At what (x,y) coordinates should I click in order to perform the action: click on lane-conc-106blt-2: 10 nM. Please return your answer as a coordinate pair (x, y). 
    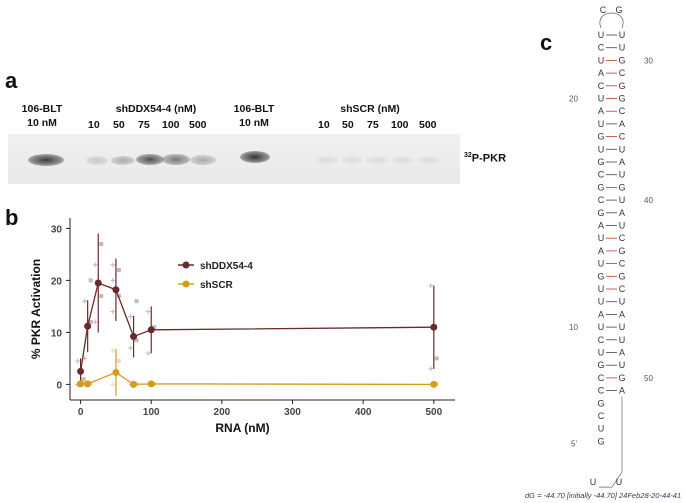
    Looking at the image, I should click on (254, 123).